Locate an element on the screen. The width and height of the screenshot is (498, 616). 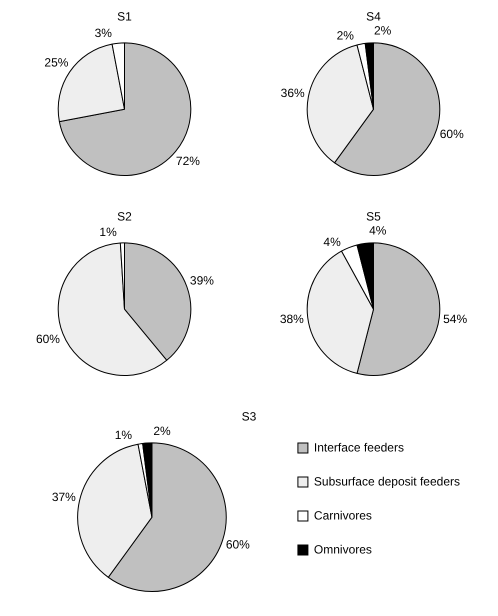
chart-title: S2 is located at coordinates (124, 217).